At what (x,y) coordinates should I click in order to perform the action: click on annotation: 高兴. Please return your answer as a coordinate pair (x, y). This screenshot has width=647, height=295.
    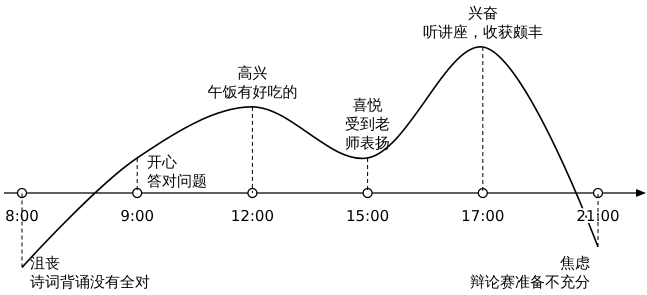
    Looking at the image, I should click on (252, 73).